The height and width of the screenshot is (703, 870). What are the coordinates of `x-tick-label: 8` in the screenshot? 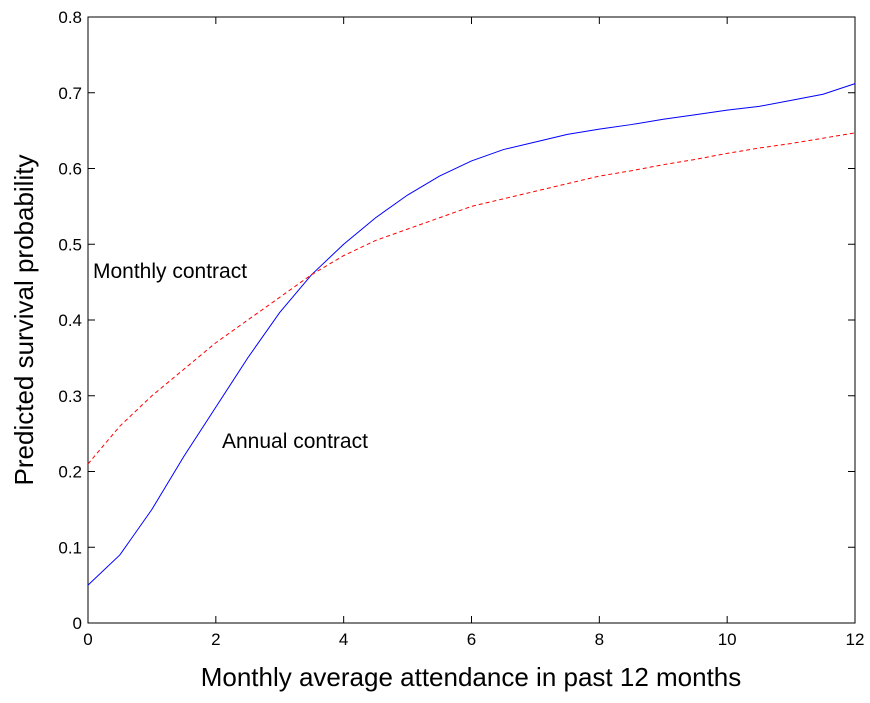 It's located at (599, 639).